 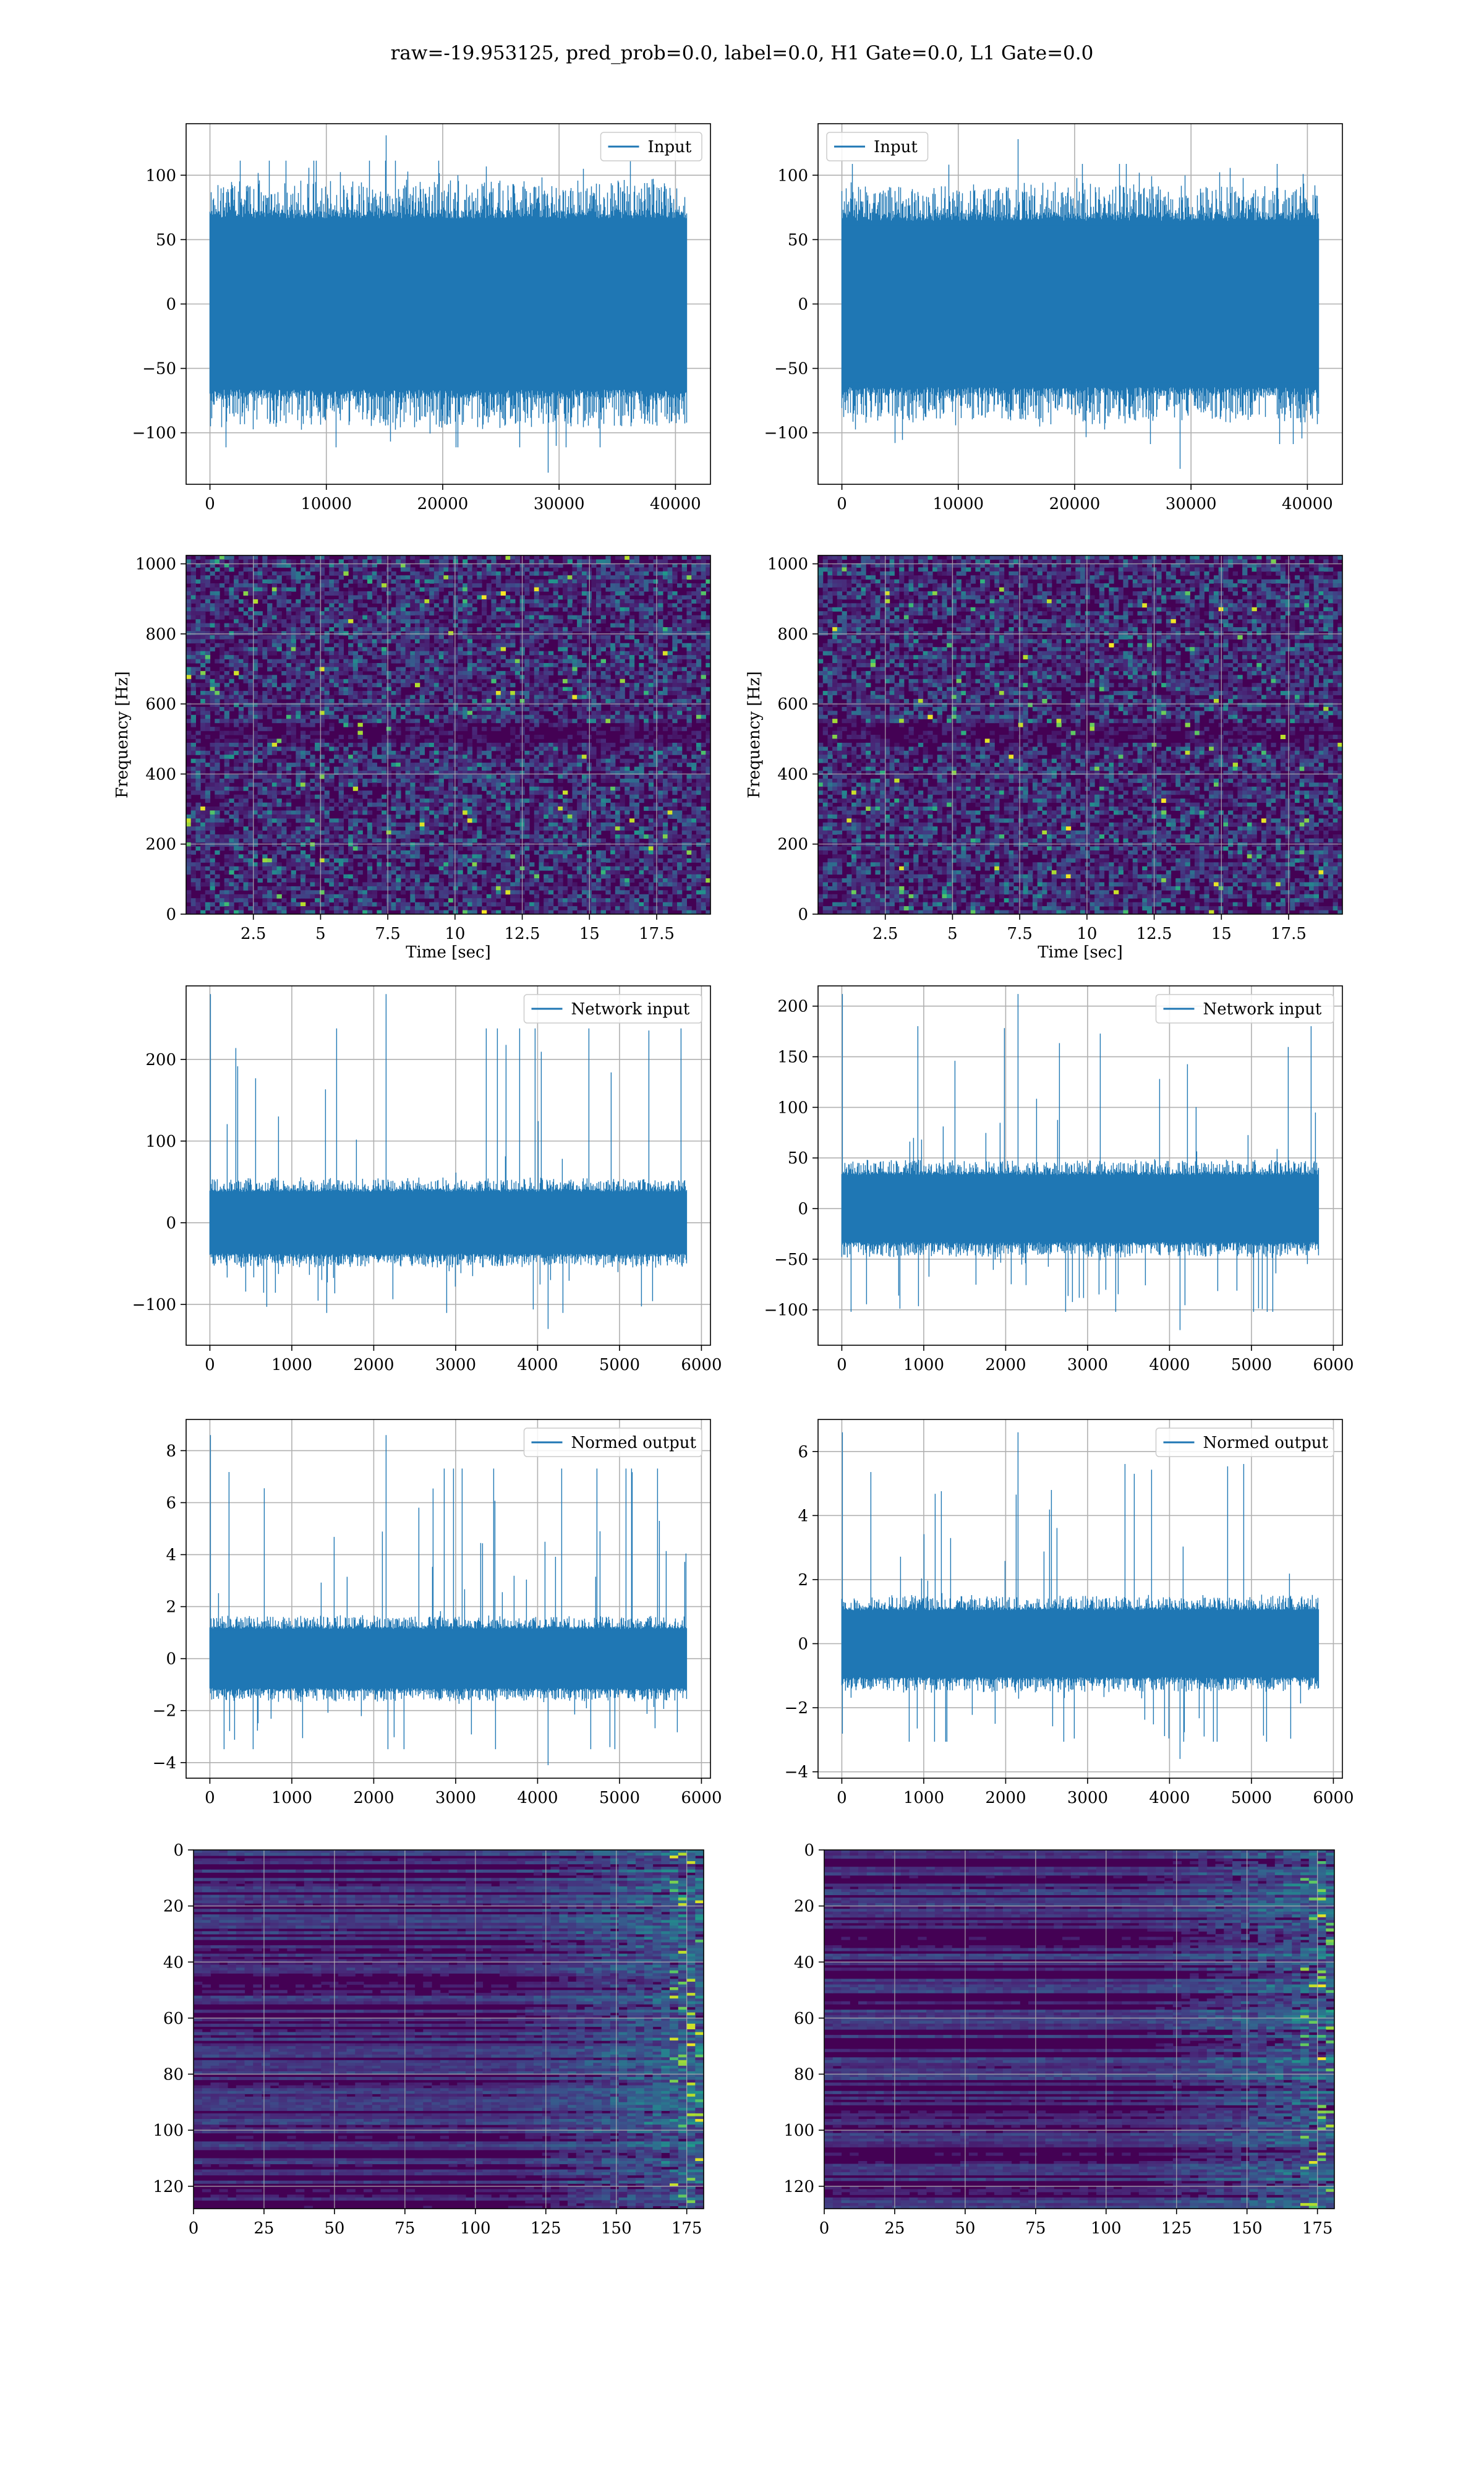 I want to click on subplot-input-right: 0 10000 20000 30000 40000 −100 −50 0 50 100 Input, so click(x=1053, y=318).